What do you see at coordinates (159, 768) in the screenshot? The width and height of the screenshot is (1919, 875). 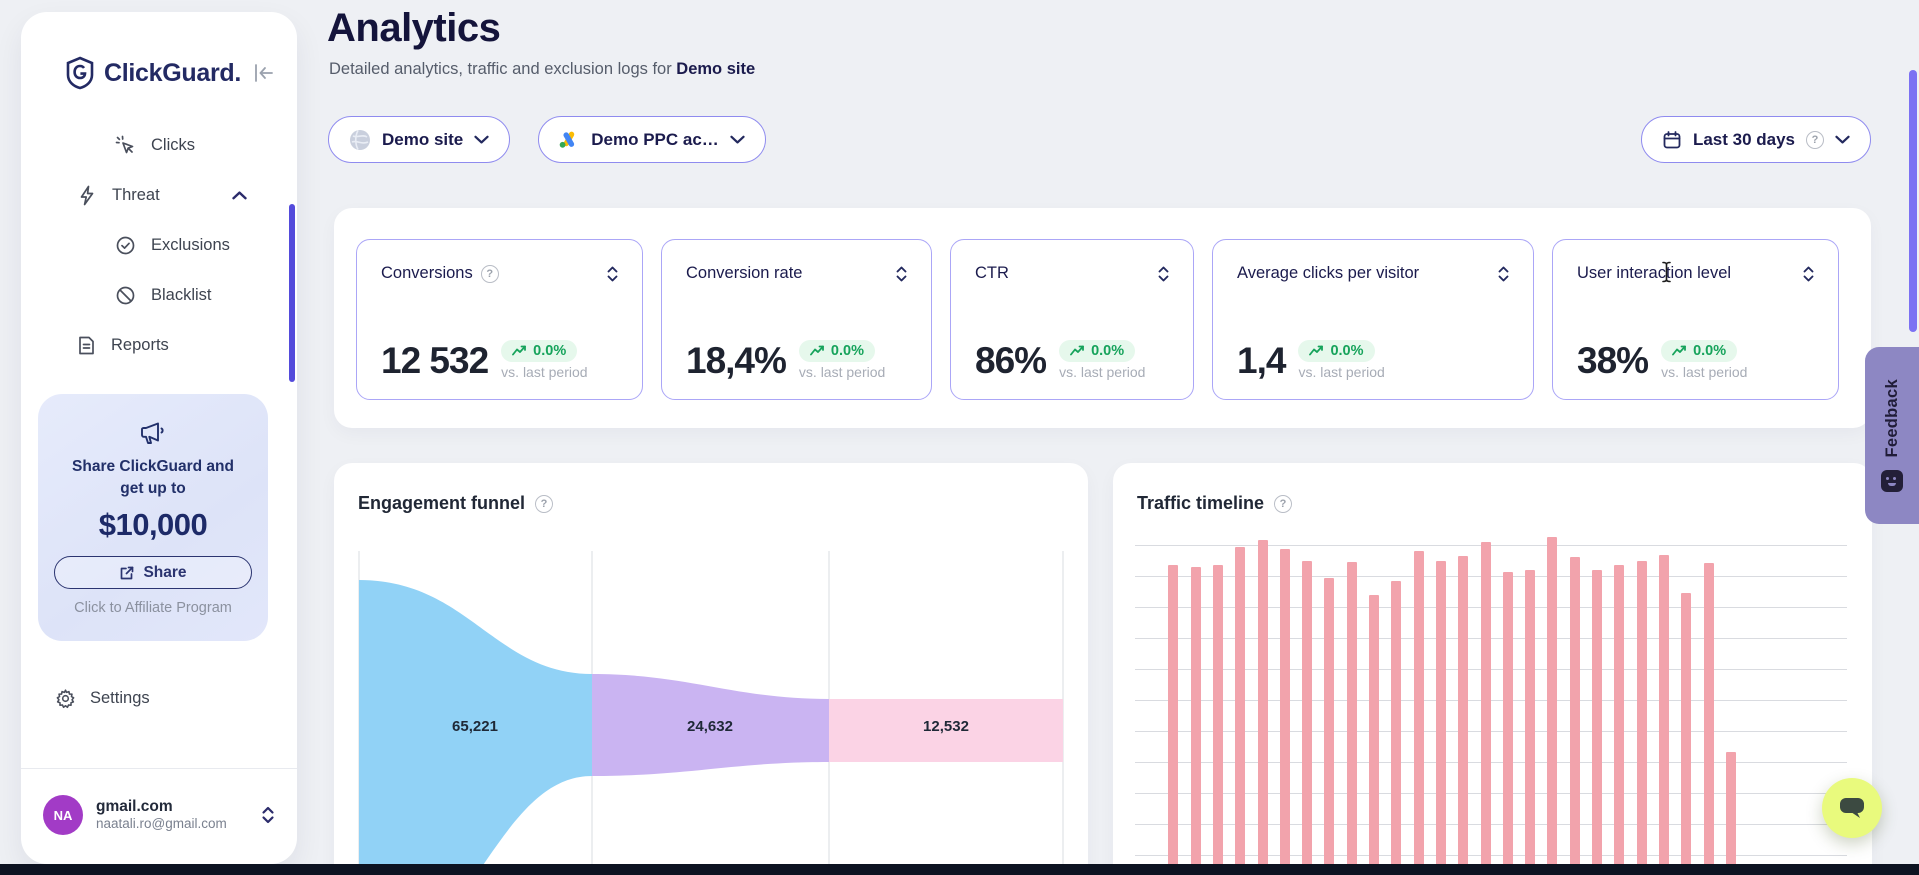 I see `sidebar-divider` at bounding box center [159, 768].